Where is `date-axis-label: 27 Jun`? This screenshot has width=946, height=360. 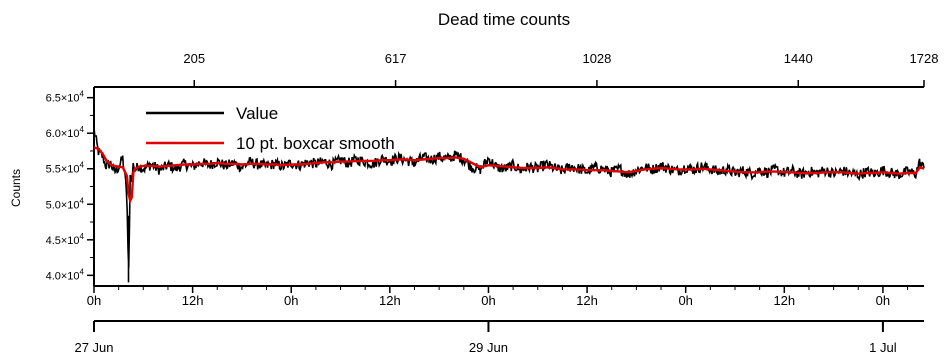 date-axis-label: 27 Jun is located at coordinates (93, 347).